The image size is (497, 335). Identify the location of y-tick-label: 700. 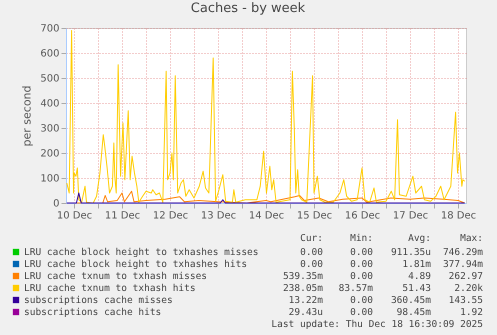
(50, 29).